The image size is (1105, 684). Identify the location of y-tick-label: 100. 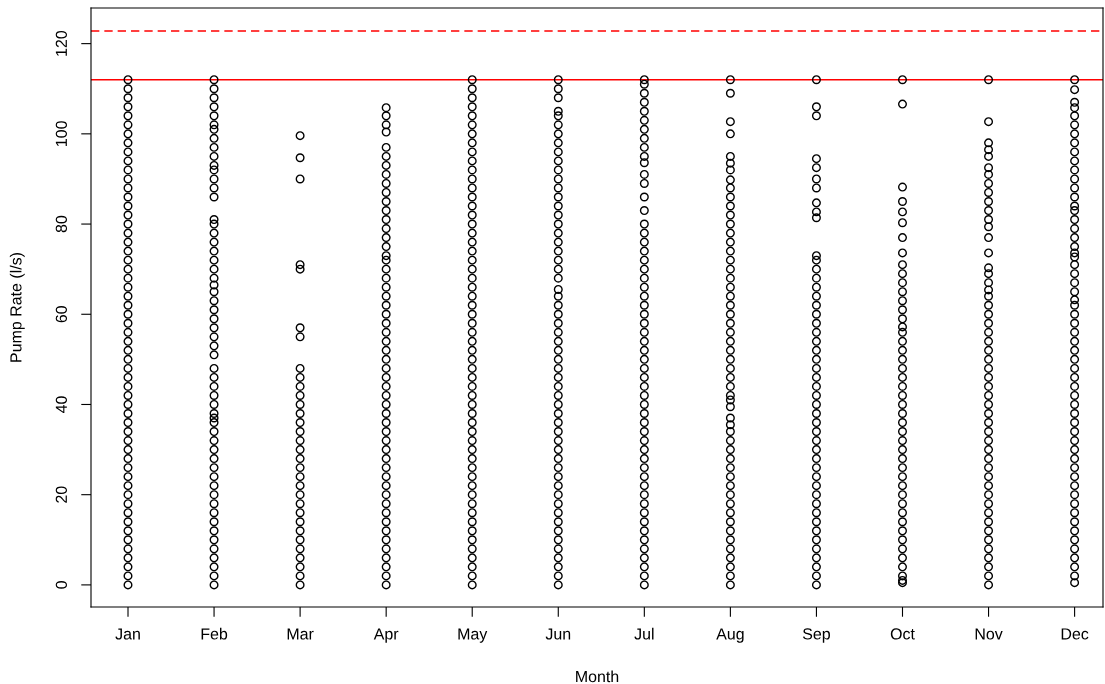
(61, 133).